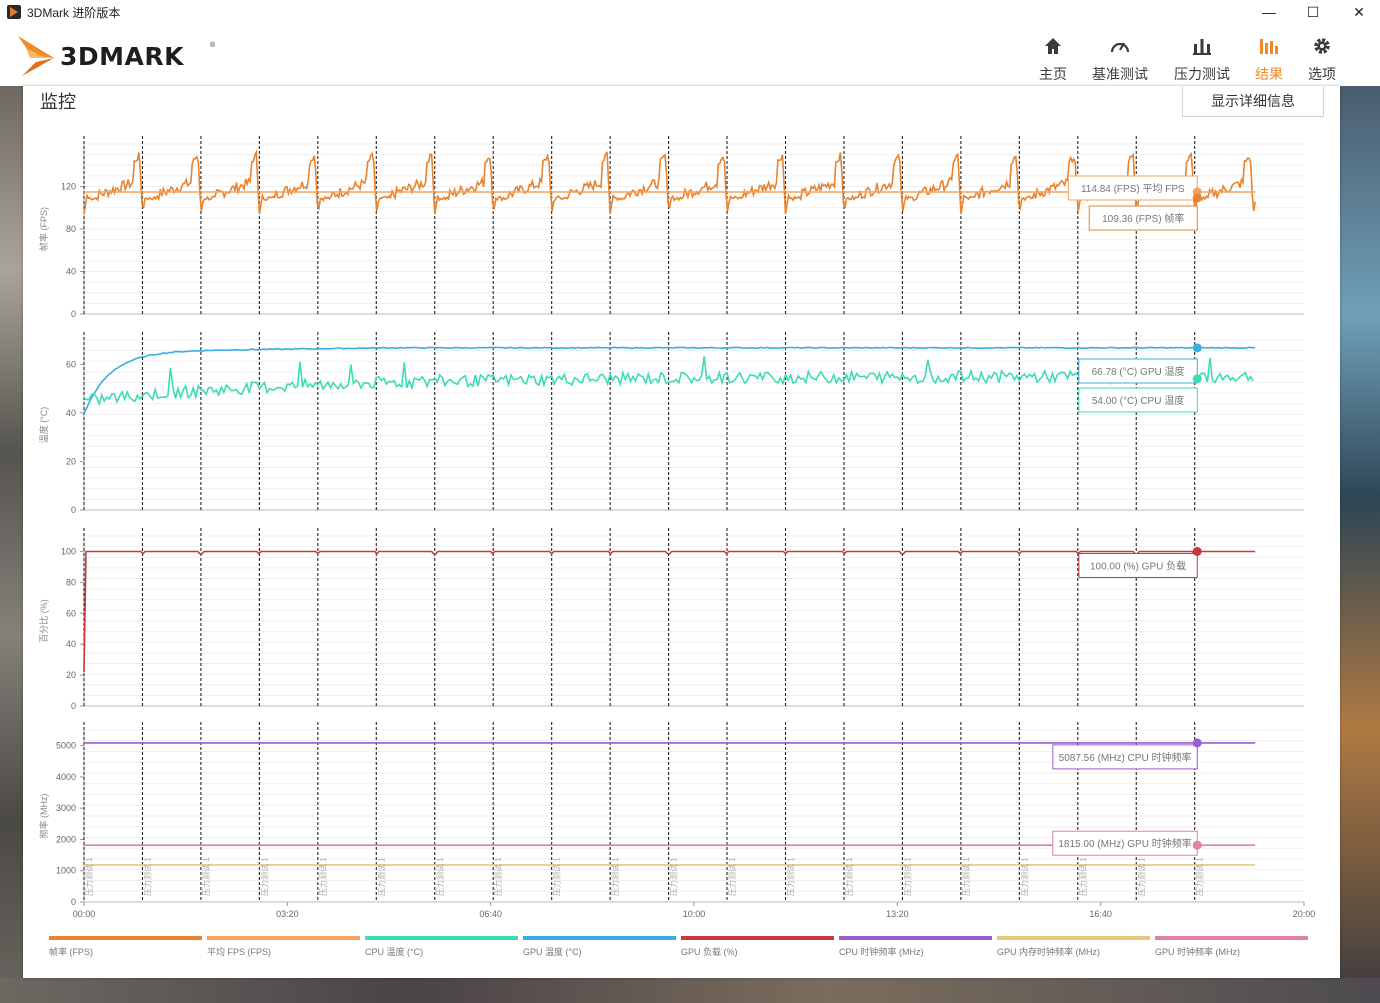  I want to click on legend-label: 平均 FPS (FPS), so click(239, 951).